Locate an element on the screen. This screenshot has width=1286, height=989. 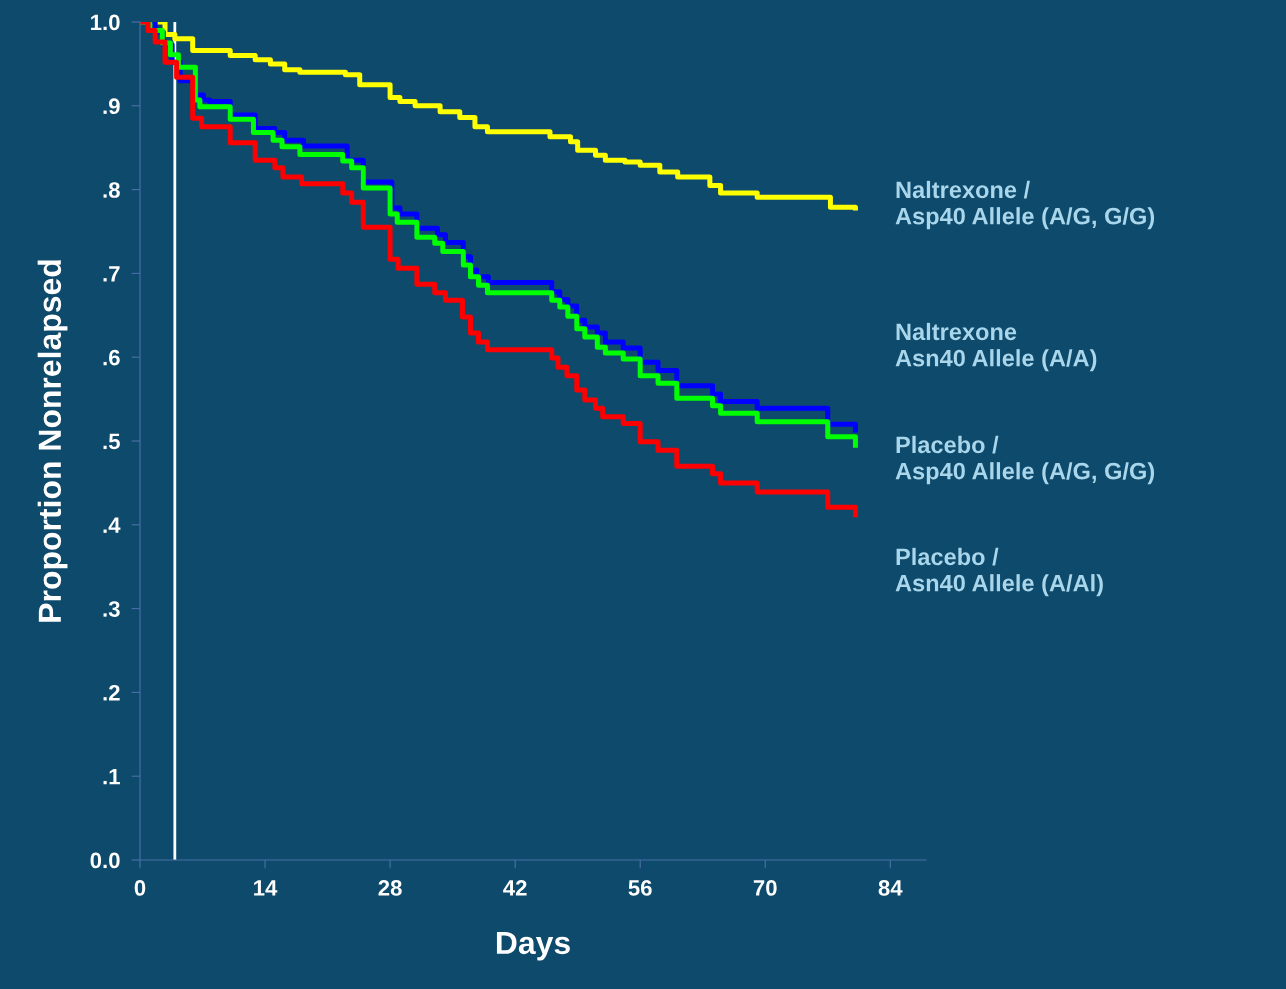
x-tick-label: 84 is located at coordinates (890, 888).